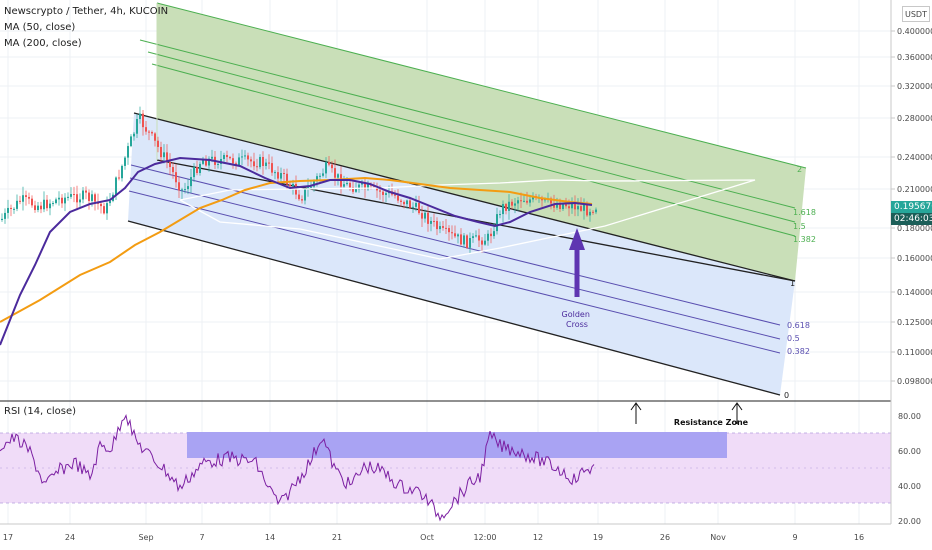 This screenshot has height=550, width=932. I want to click on resistance-arrows, so click(686, 413).